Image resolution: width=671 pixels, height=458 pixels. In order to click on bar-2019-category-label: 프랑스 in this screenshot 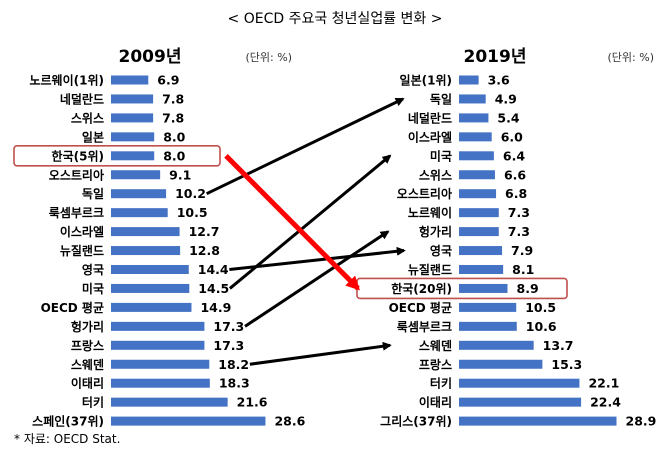, I will do `click(435, 365)`.